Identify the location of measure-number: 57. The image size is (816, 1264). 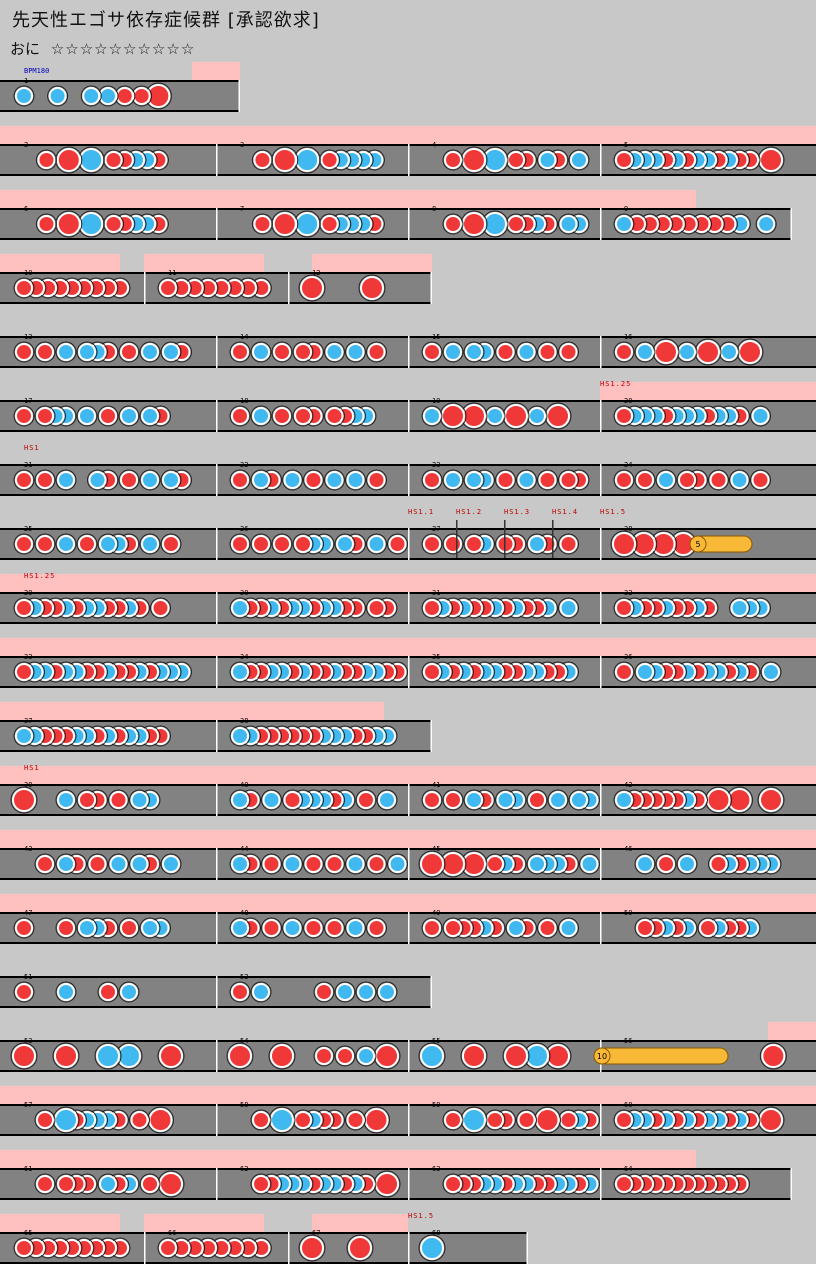
(28, 1105).